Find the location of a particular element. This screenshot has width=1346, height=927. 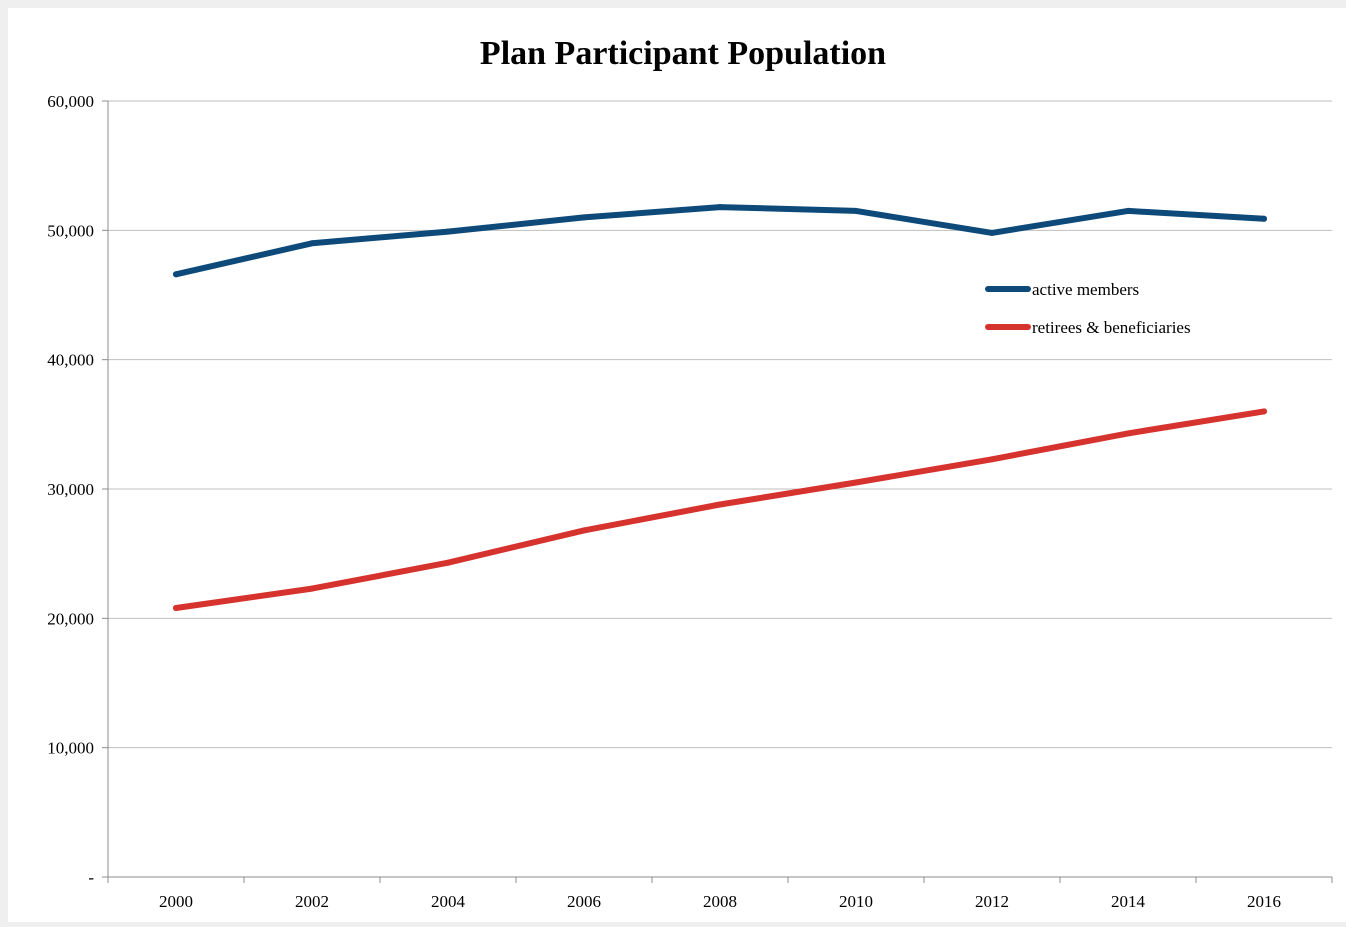

y-tick-label: - is located at coordinates (91, 877).